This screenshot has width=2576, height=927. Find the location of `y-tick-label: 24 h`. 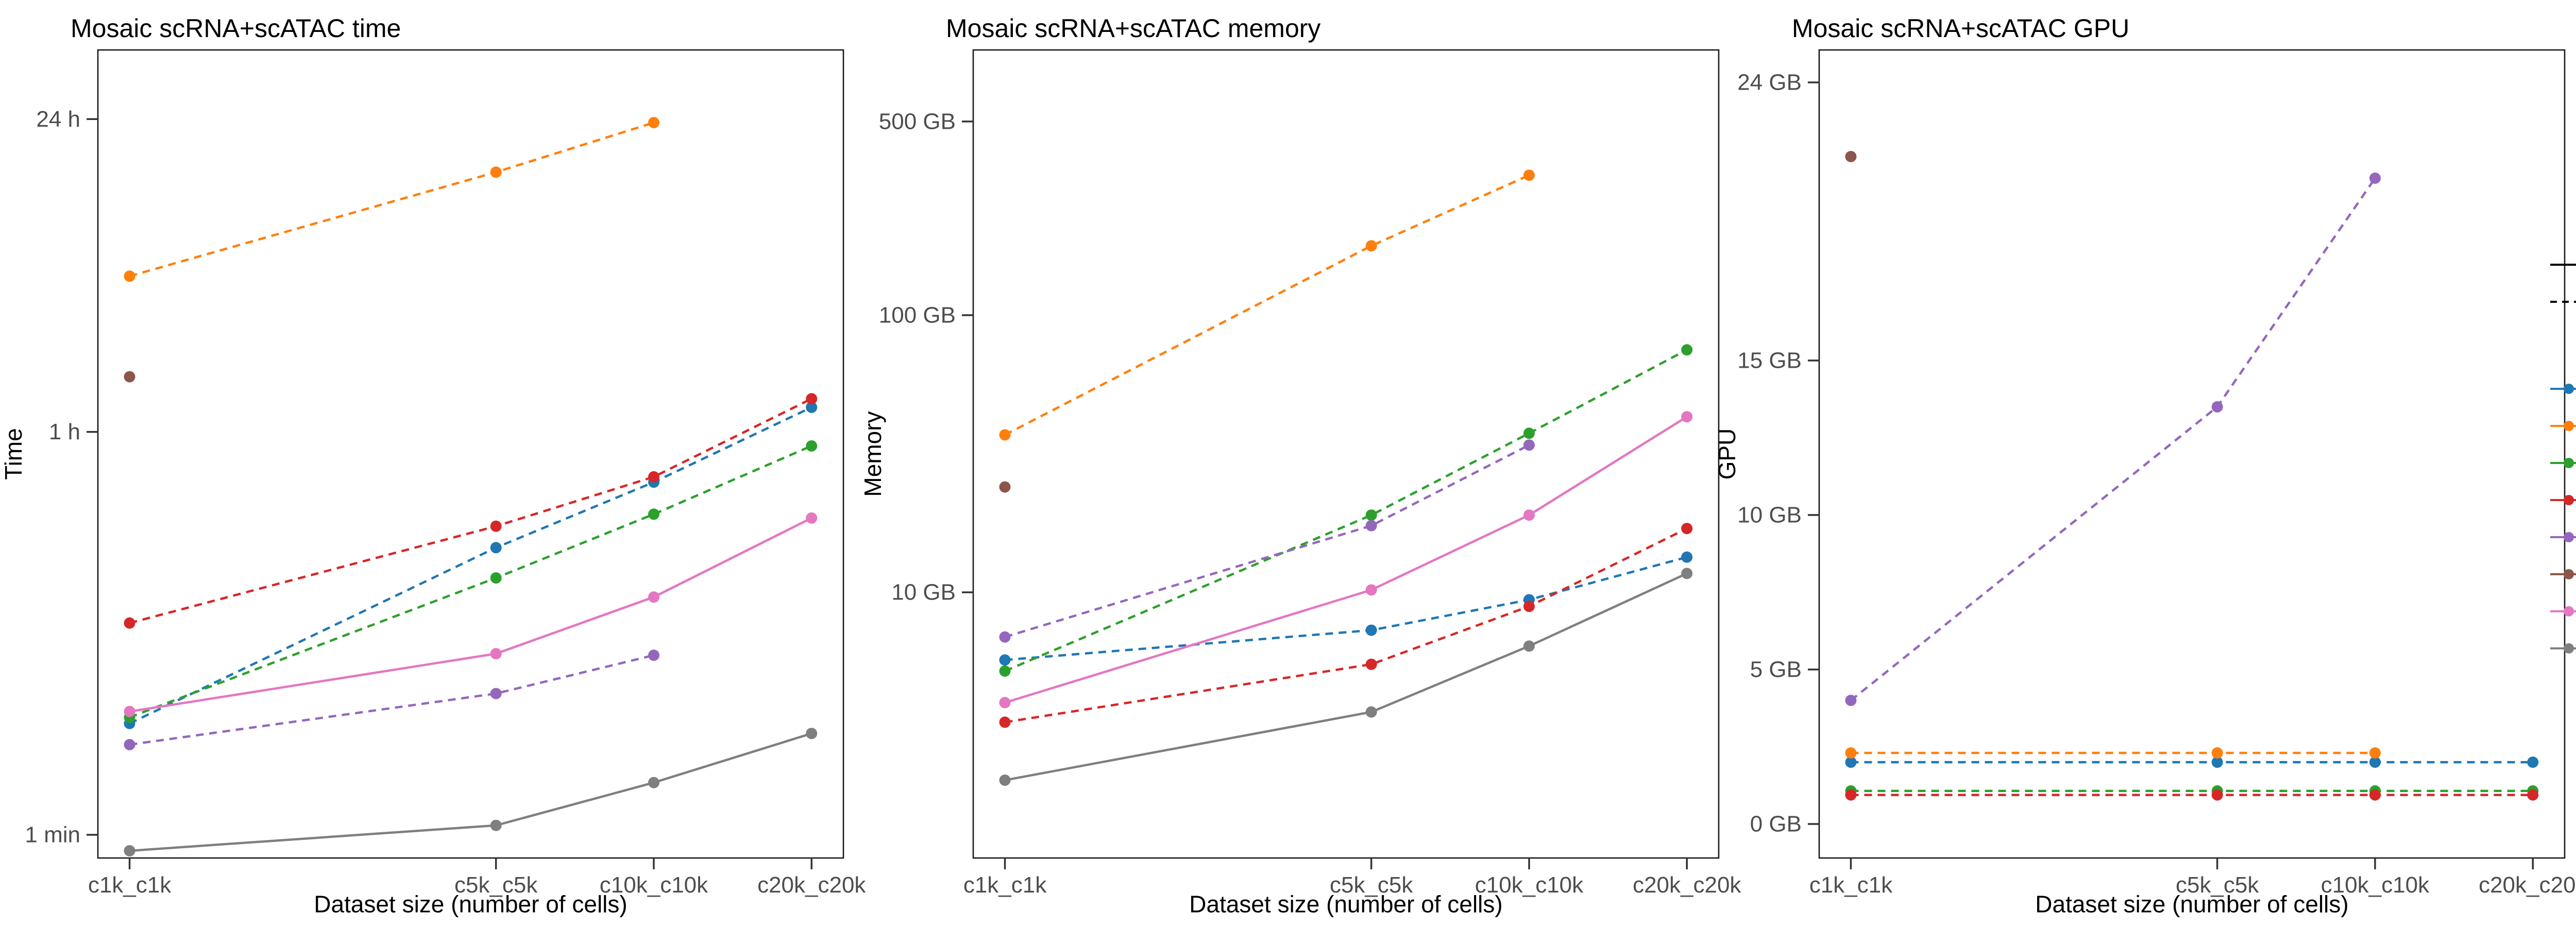

y-tick-label: 24 h is located at coordinates (58, 120).